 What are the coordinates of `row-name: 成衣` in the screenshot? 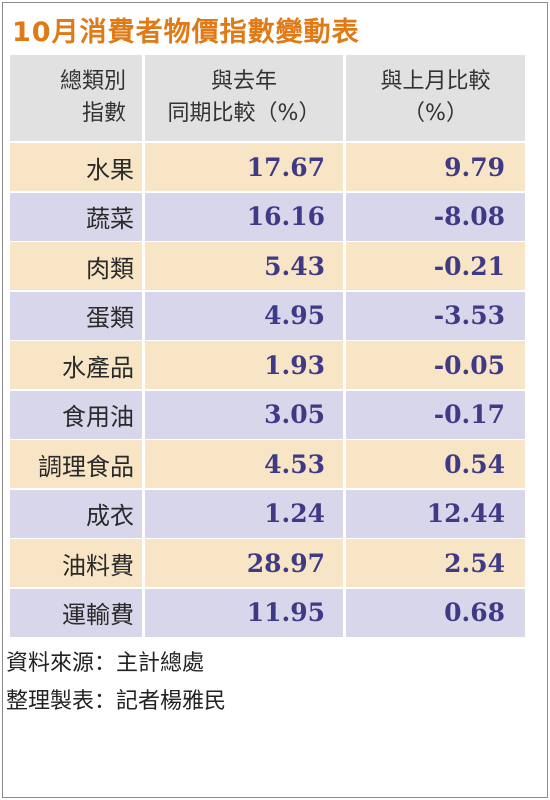 It's located at (110, 516).